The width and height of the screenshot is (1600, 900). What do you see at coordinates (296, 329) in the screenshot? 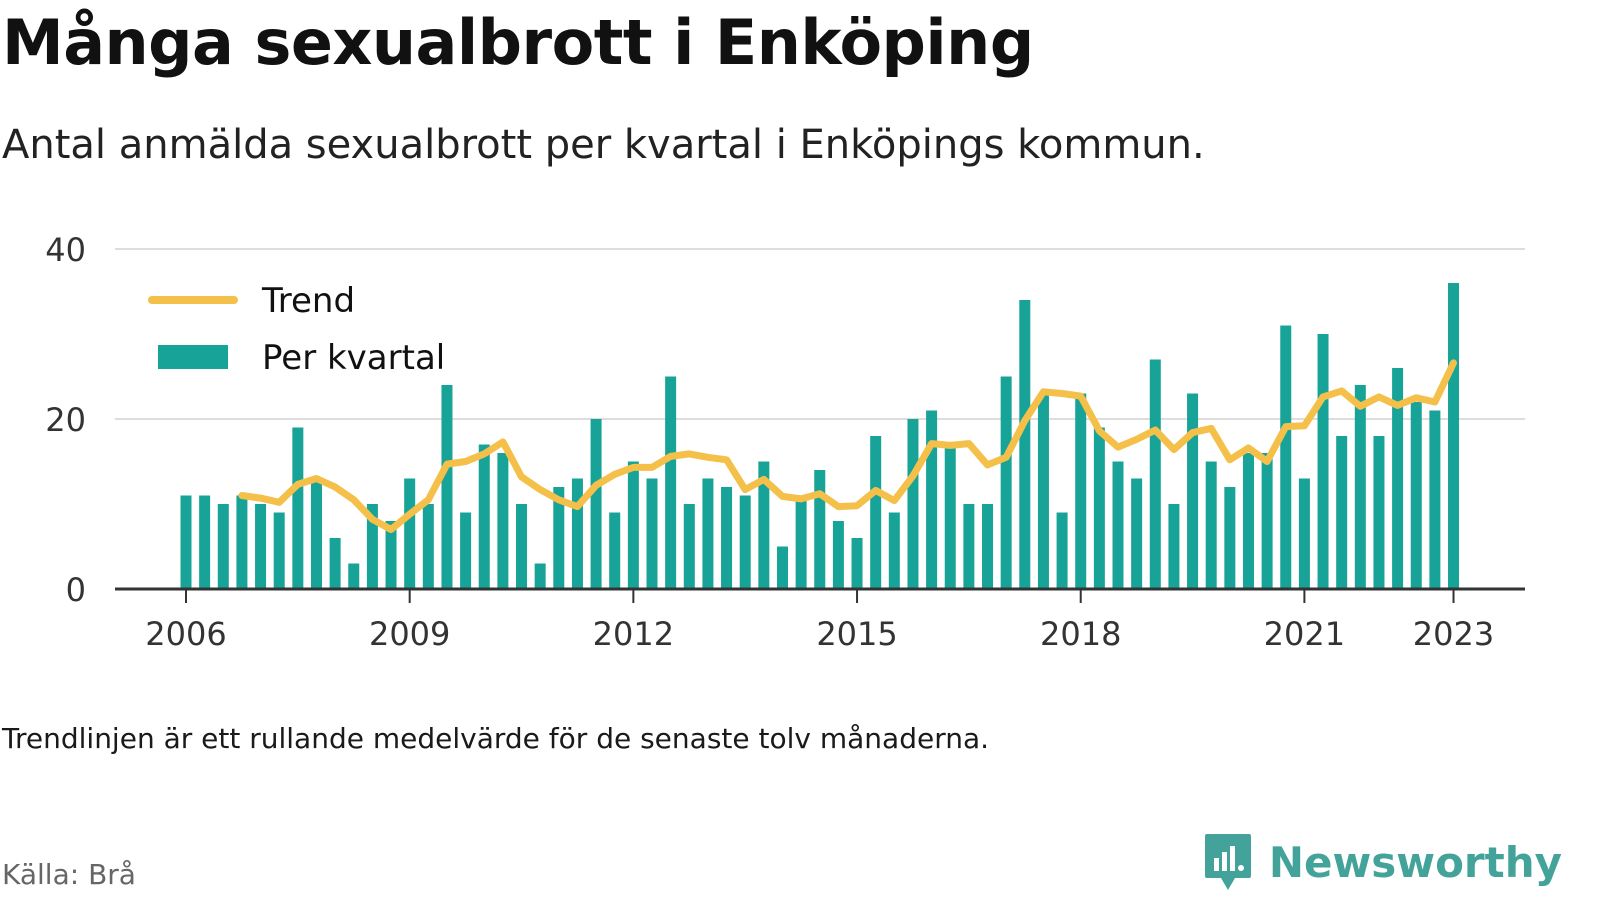
I see `legend: Trend Per kvartal` at bounding box center [296, 329].